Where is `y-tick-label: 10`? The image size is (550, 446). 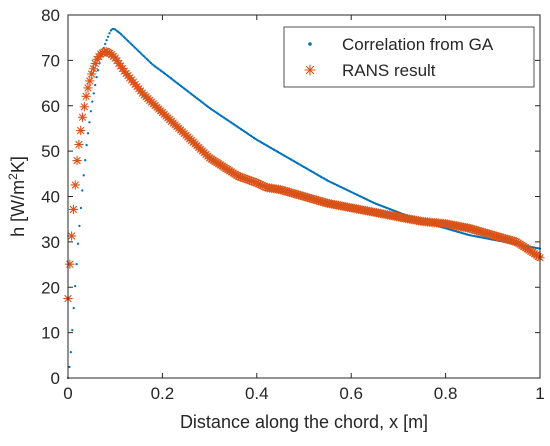 y-tick-label: 10 is located at coordinates (50, 333).